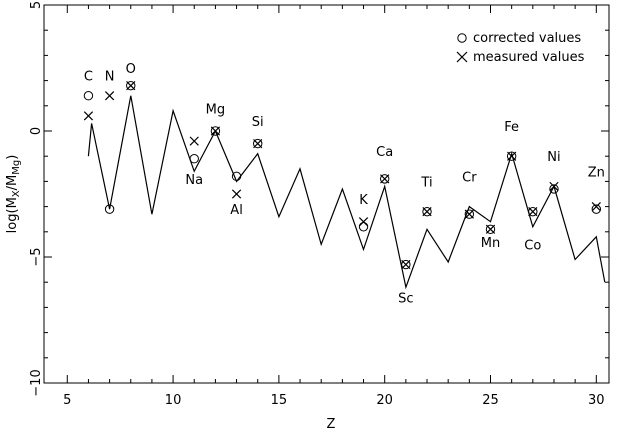 This screenshot has height=437, width=622. I want to click on x-tick-labels: 5 10 15 20 25 30, so click(333, 400).